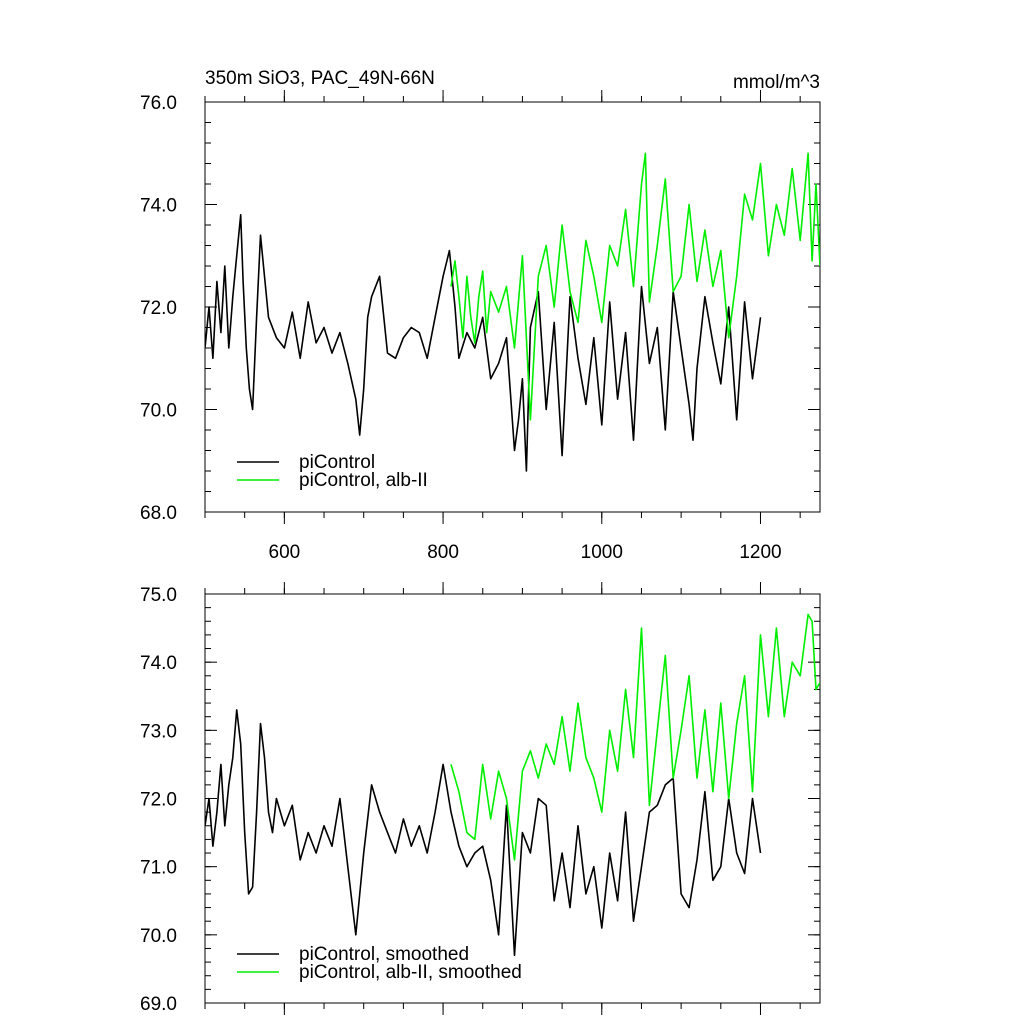 The image size is (1024, 1029). Describe the element at coordinates (320, 78) in the screenshot. I see `chart-title: 350m SiO3, PAC_49N-66N` at that location.